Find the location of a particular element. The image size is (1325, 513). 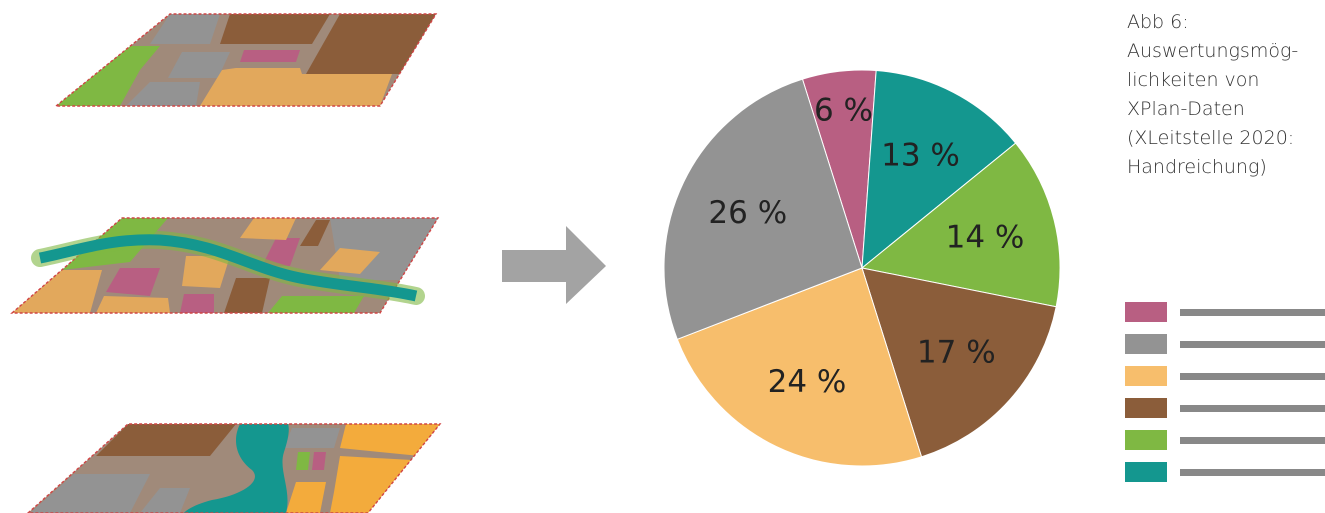

pie-slice-label: 17 % is located at coordinates (956, 353).